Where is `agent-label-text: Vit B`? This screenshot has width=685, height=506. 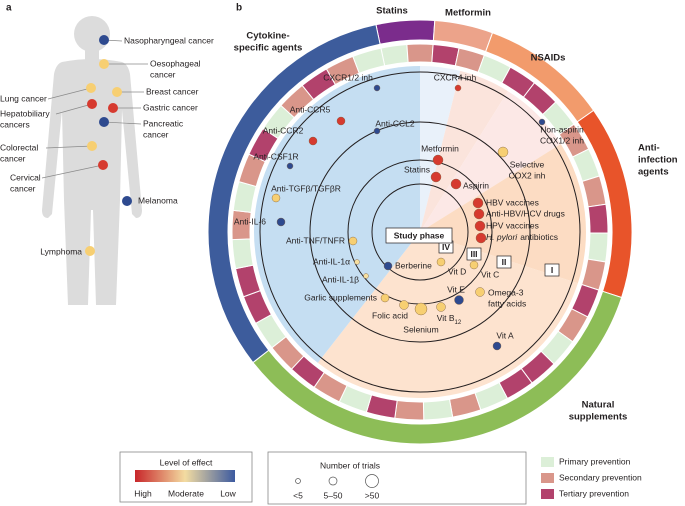
agent-label-text: Vit B is located at coordinates (446, 318).